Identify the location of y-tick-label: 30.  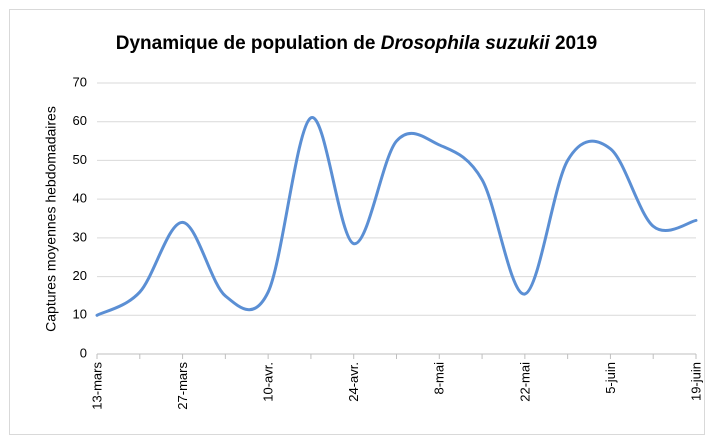
(80, 236).